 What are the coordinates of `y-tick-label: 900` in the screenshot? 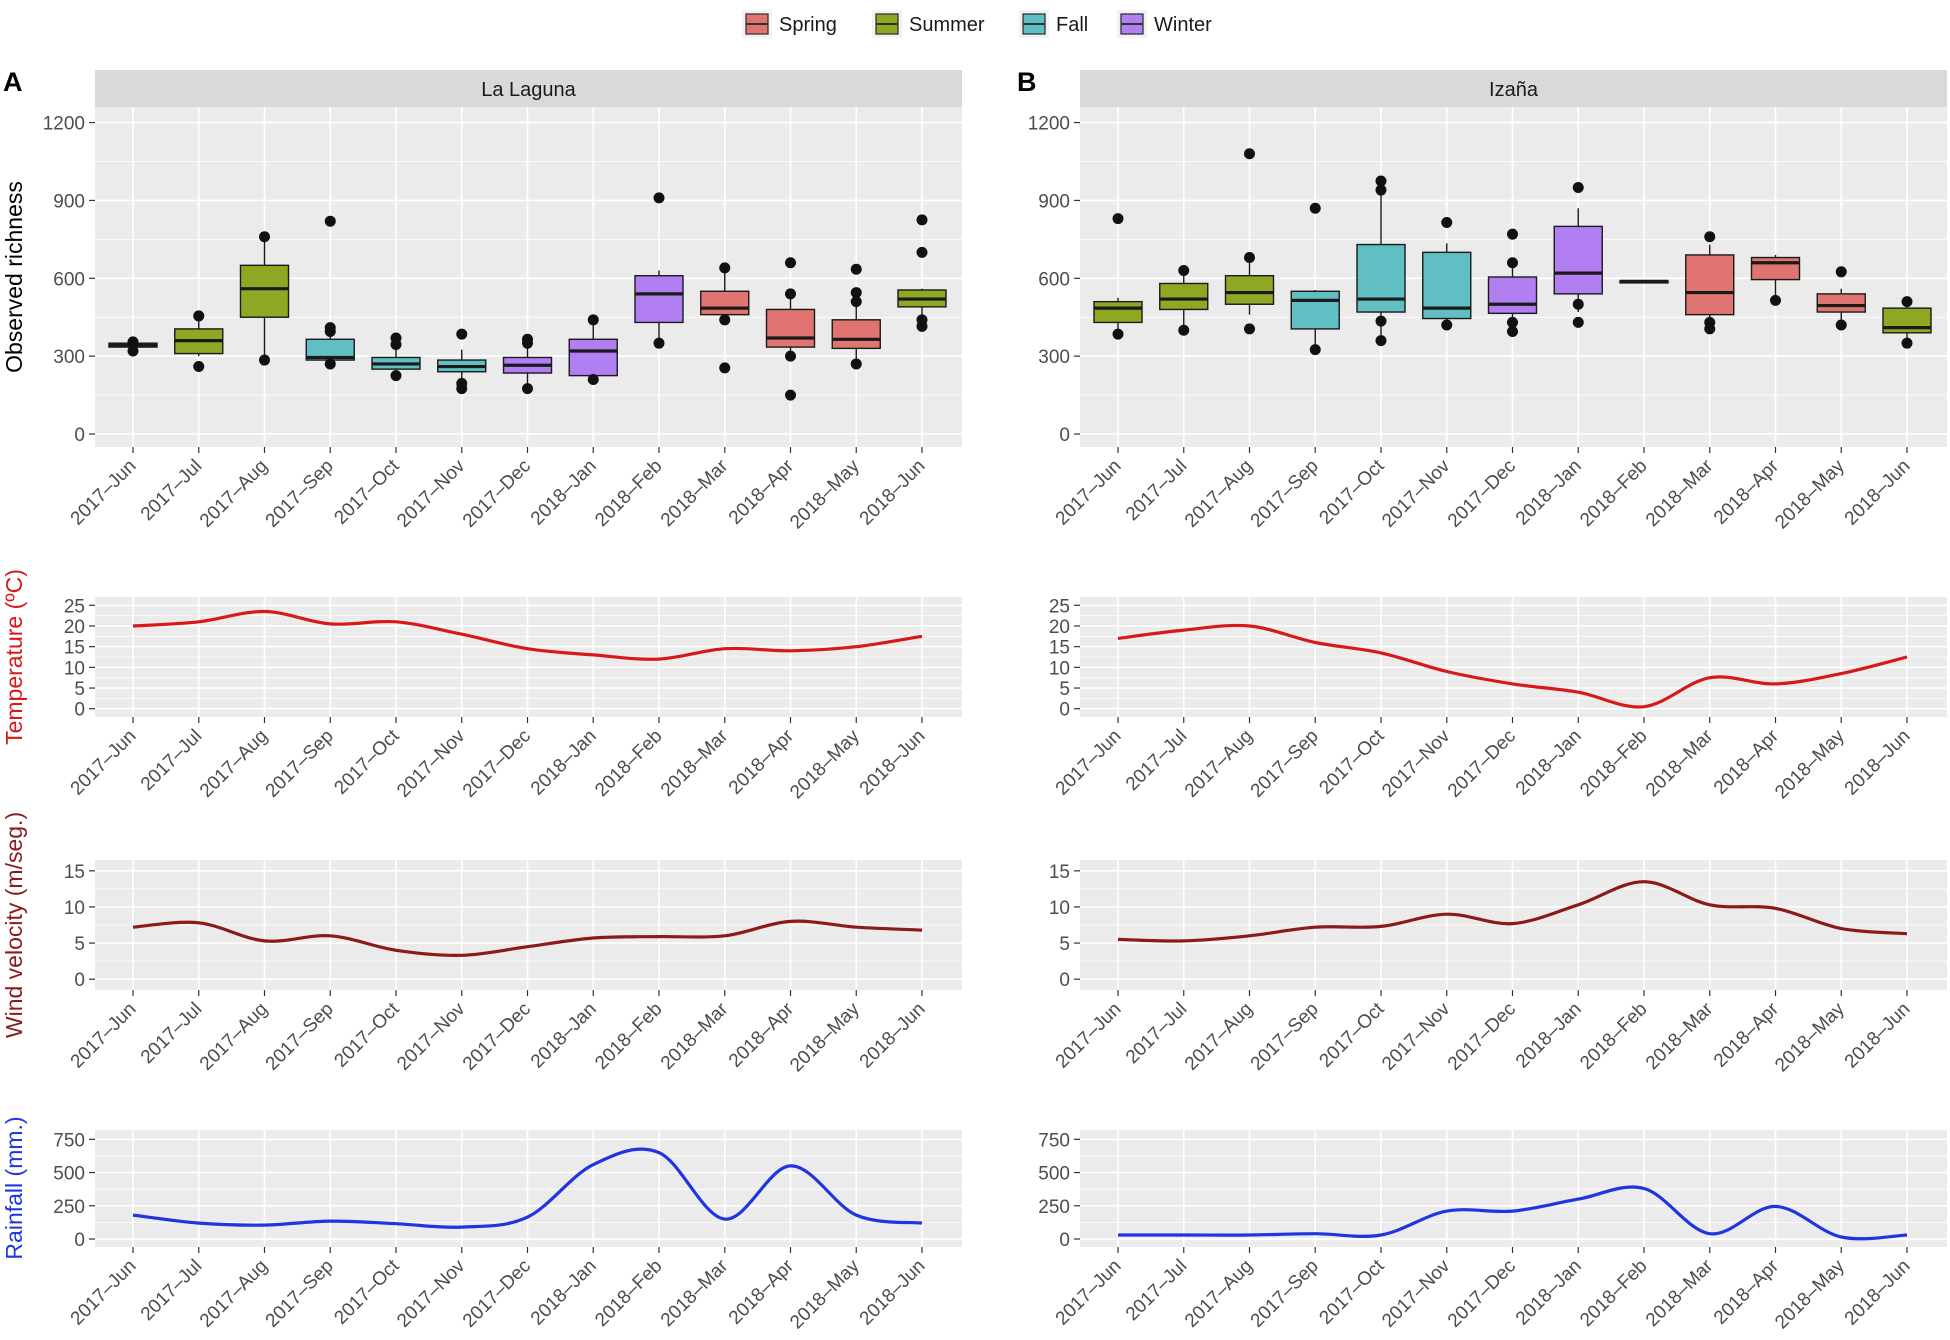 It's located at (1054, 201).